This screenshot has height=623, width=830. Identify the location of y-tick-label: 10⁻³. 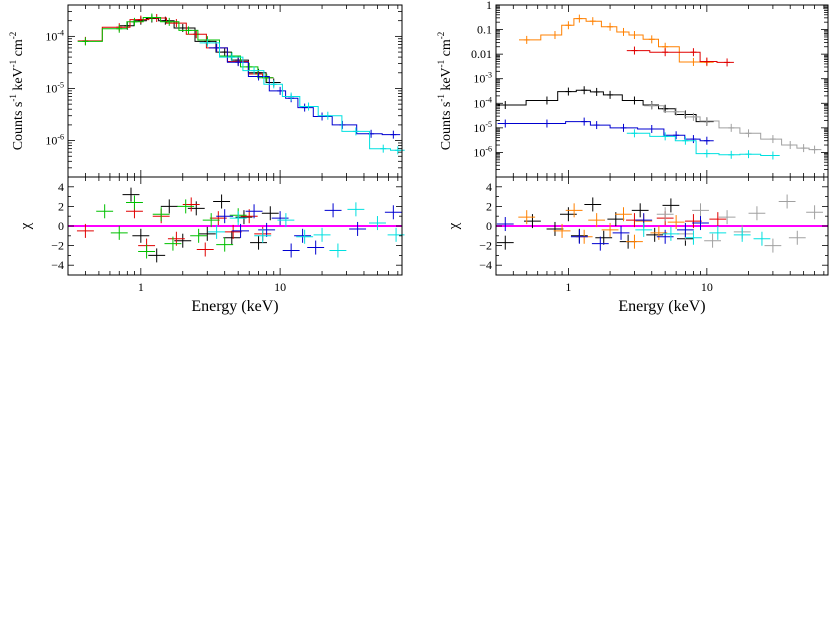
(482, 78).